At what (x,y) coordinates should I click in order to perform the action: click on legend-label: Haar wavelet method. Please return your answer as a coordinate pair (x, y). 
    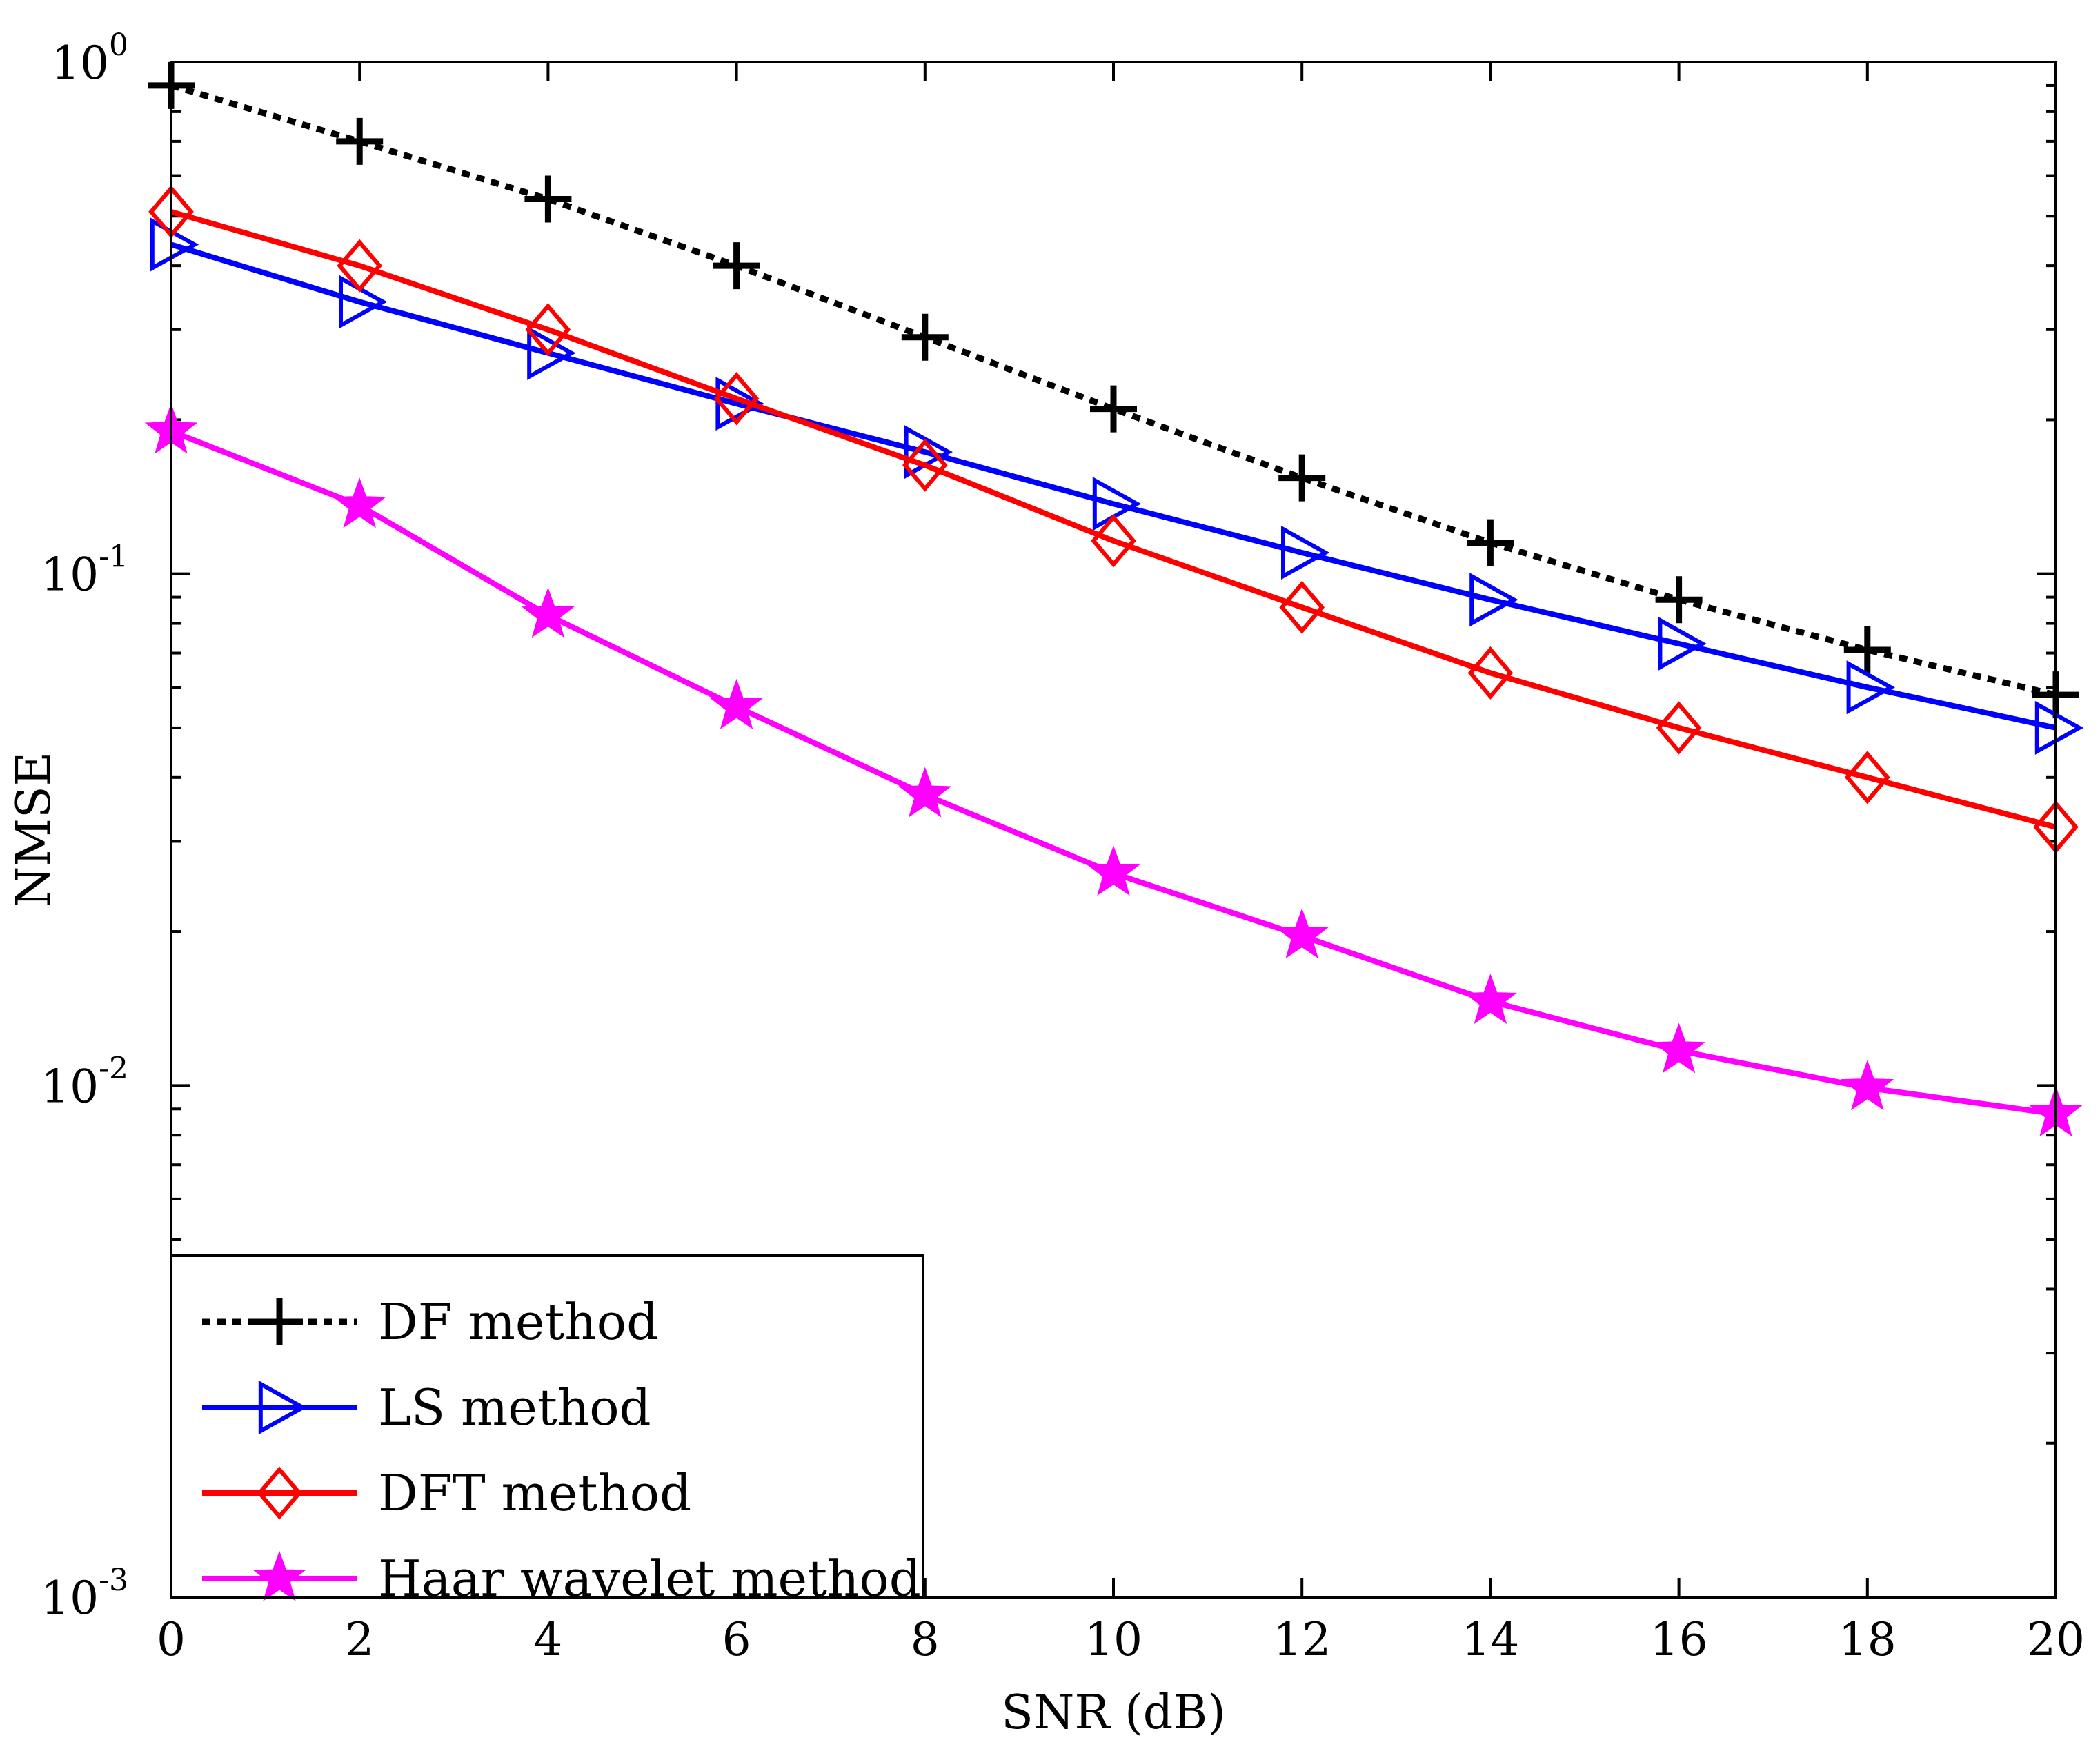
    Looking at the image, I should click on (649, 1579).